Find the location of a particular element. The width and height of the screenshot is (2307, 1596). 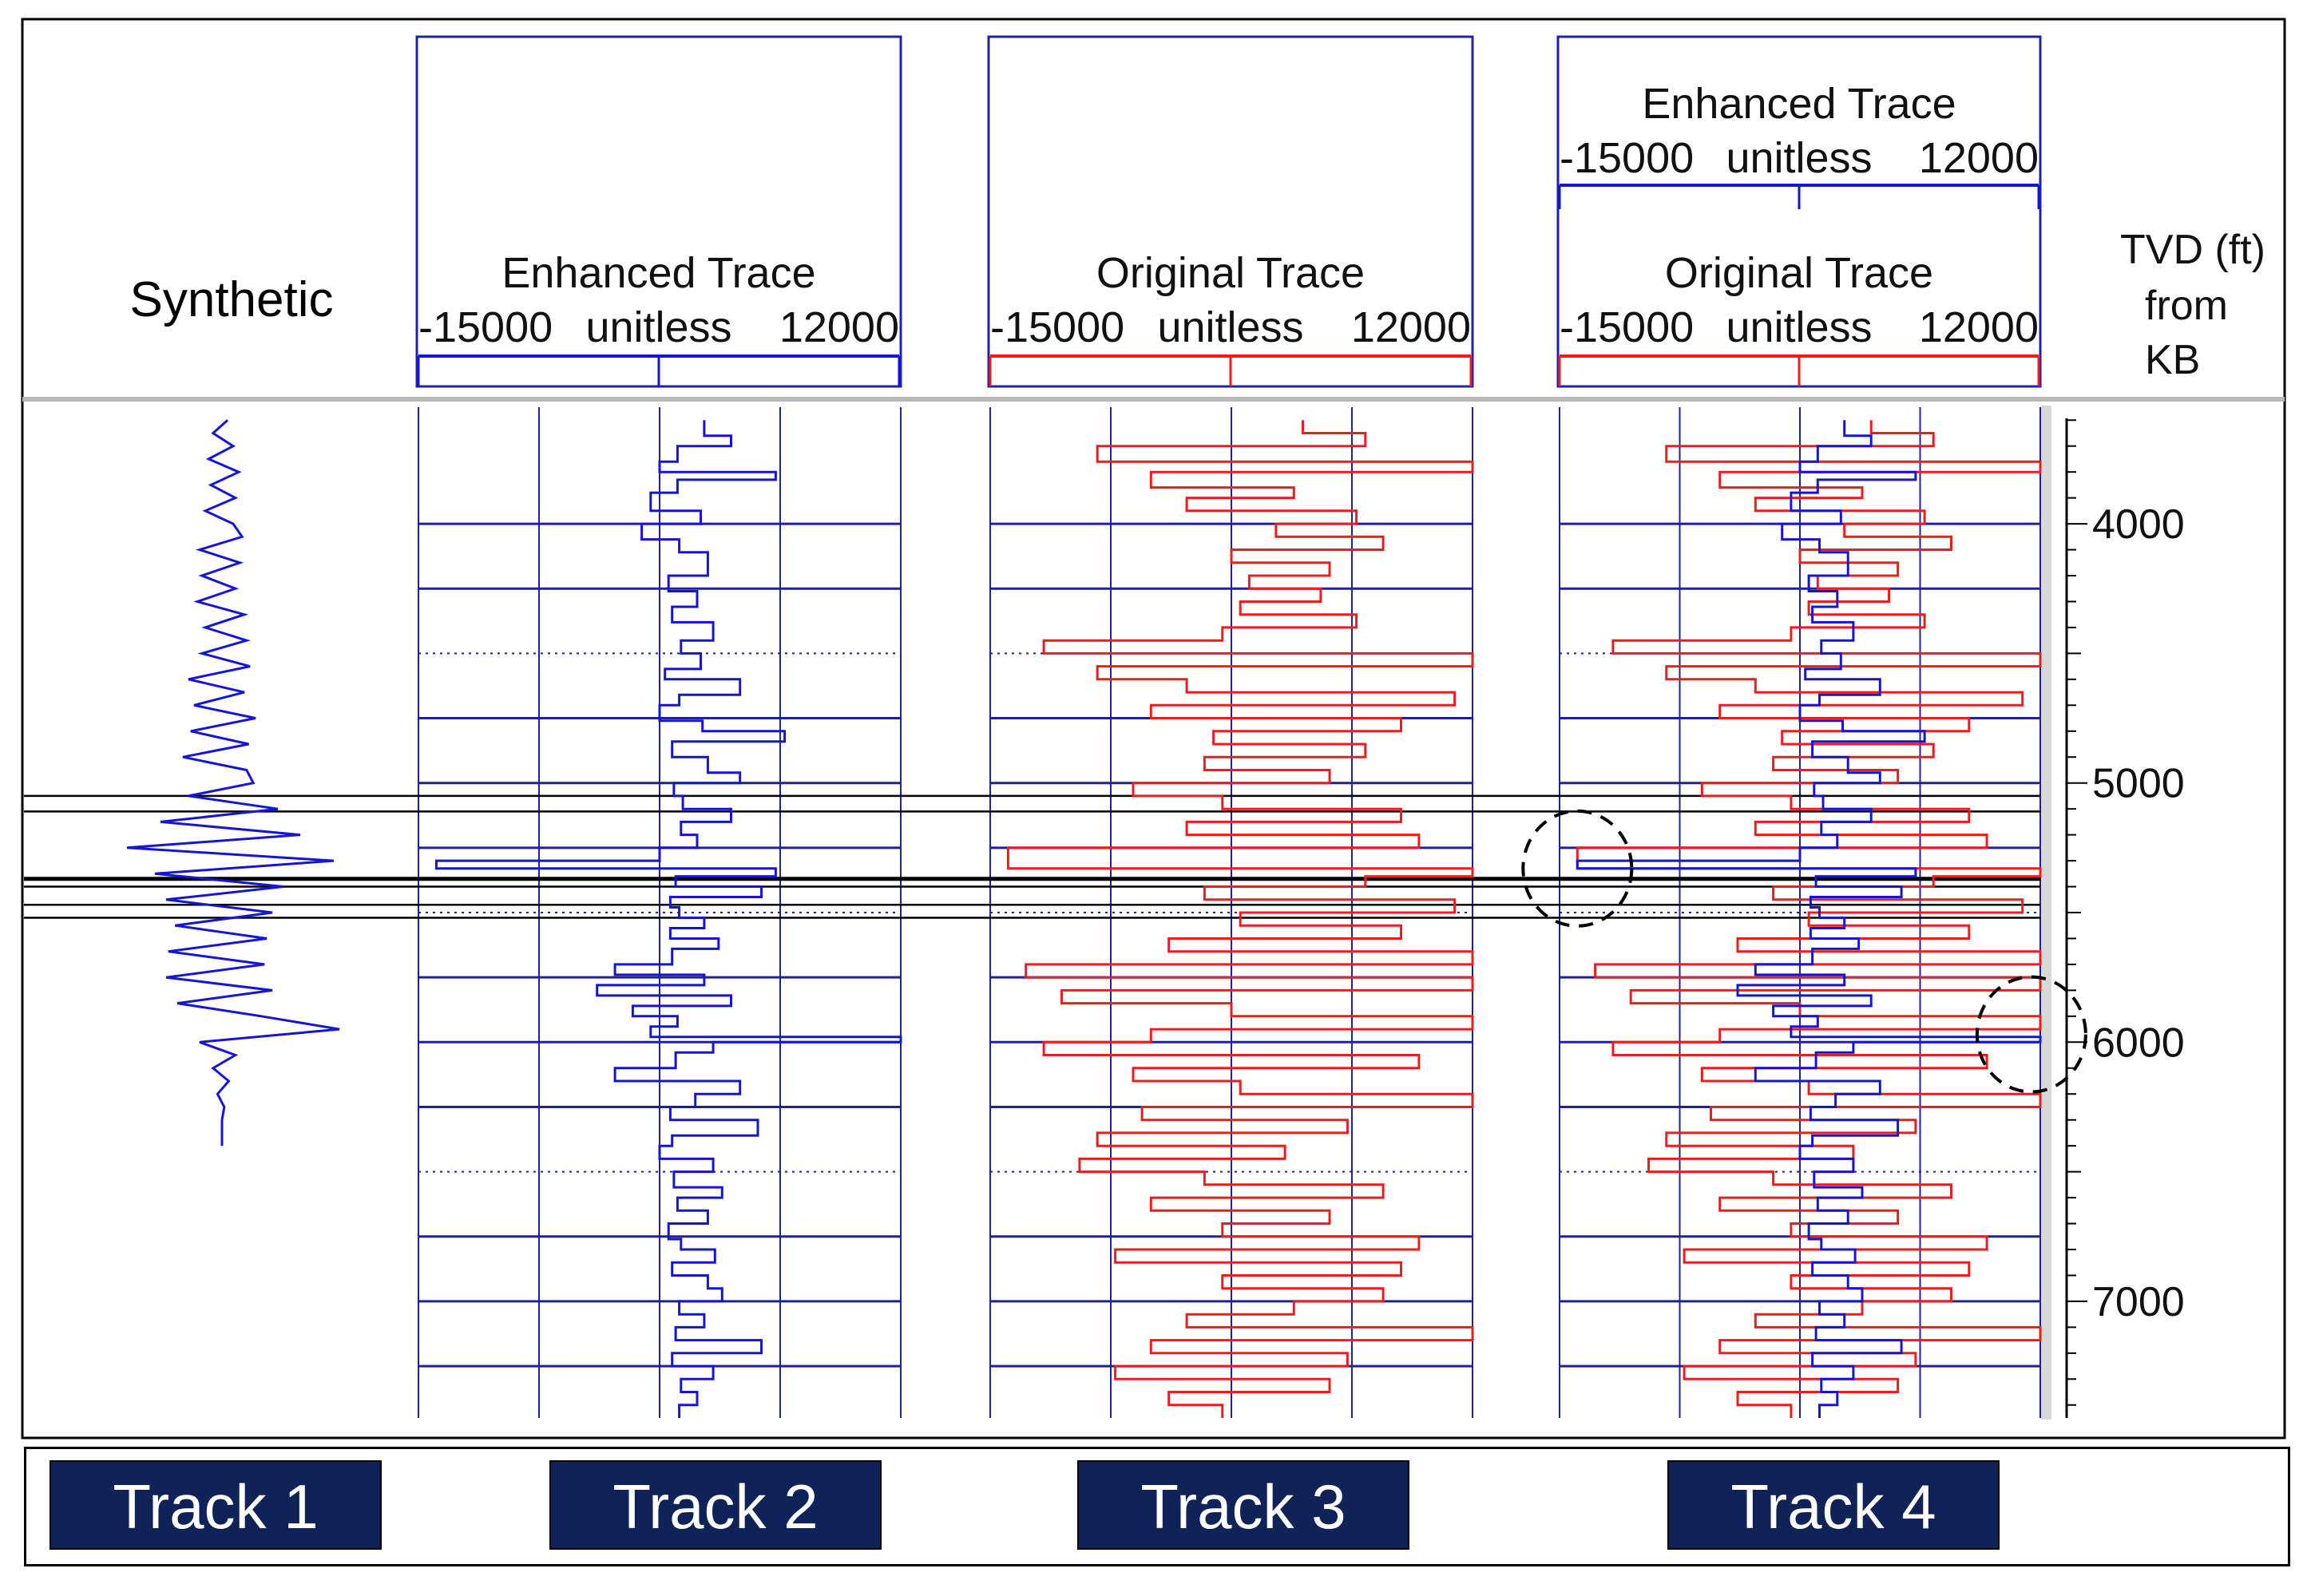

track4-bottom-title: Original Trace is located at coordinates (1799, 273).